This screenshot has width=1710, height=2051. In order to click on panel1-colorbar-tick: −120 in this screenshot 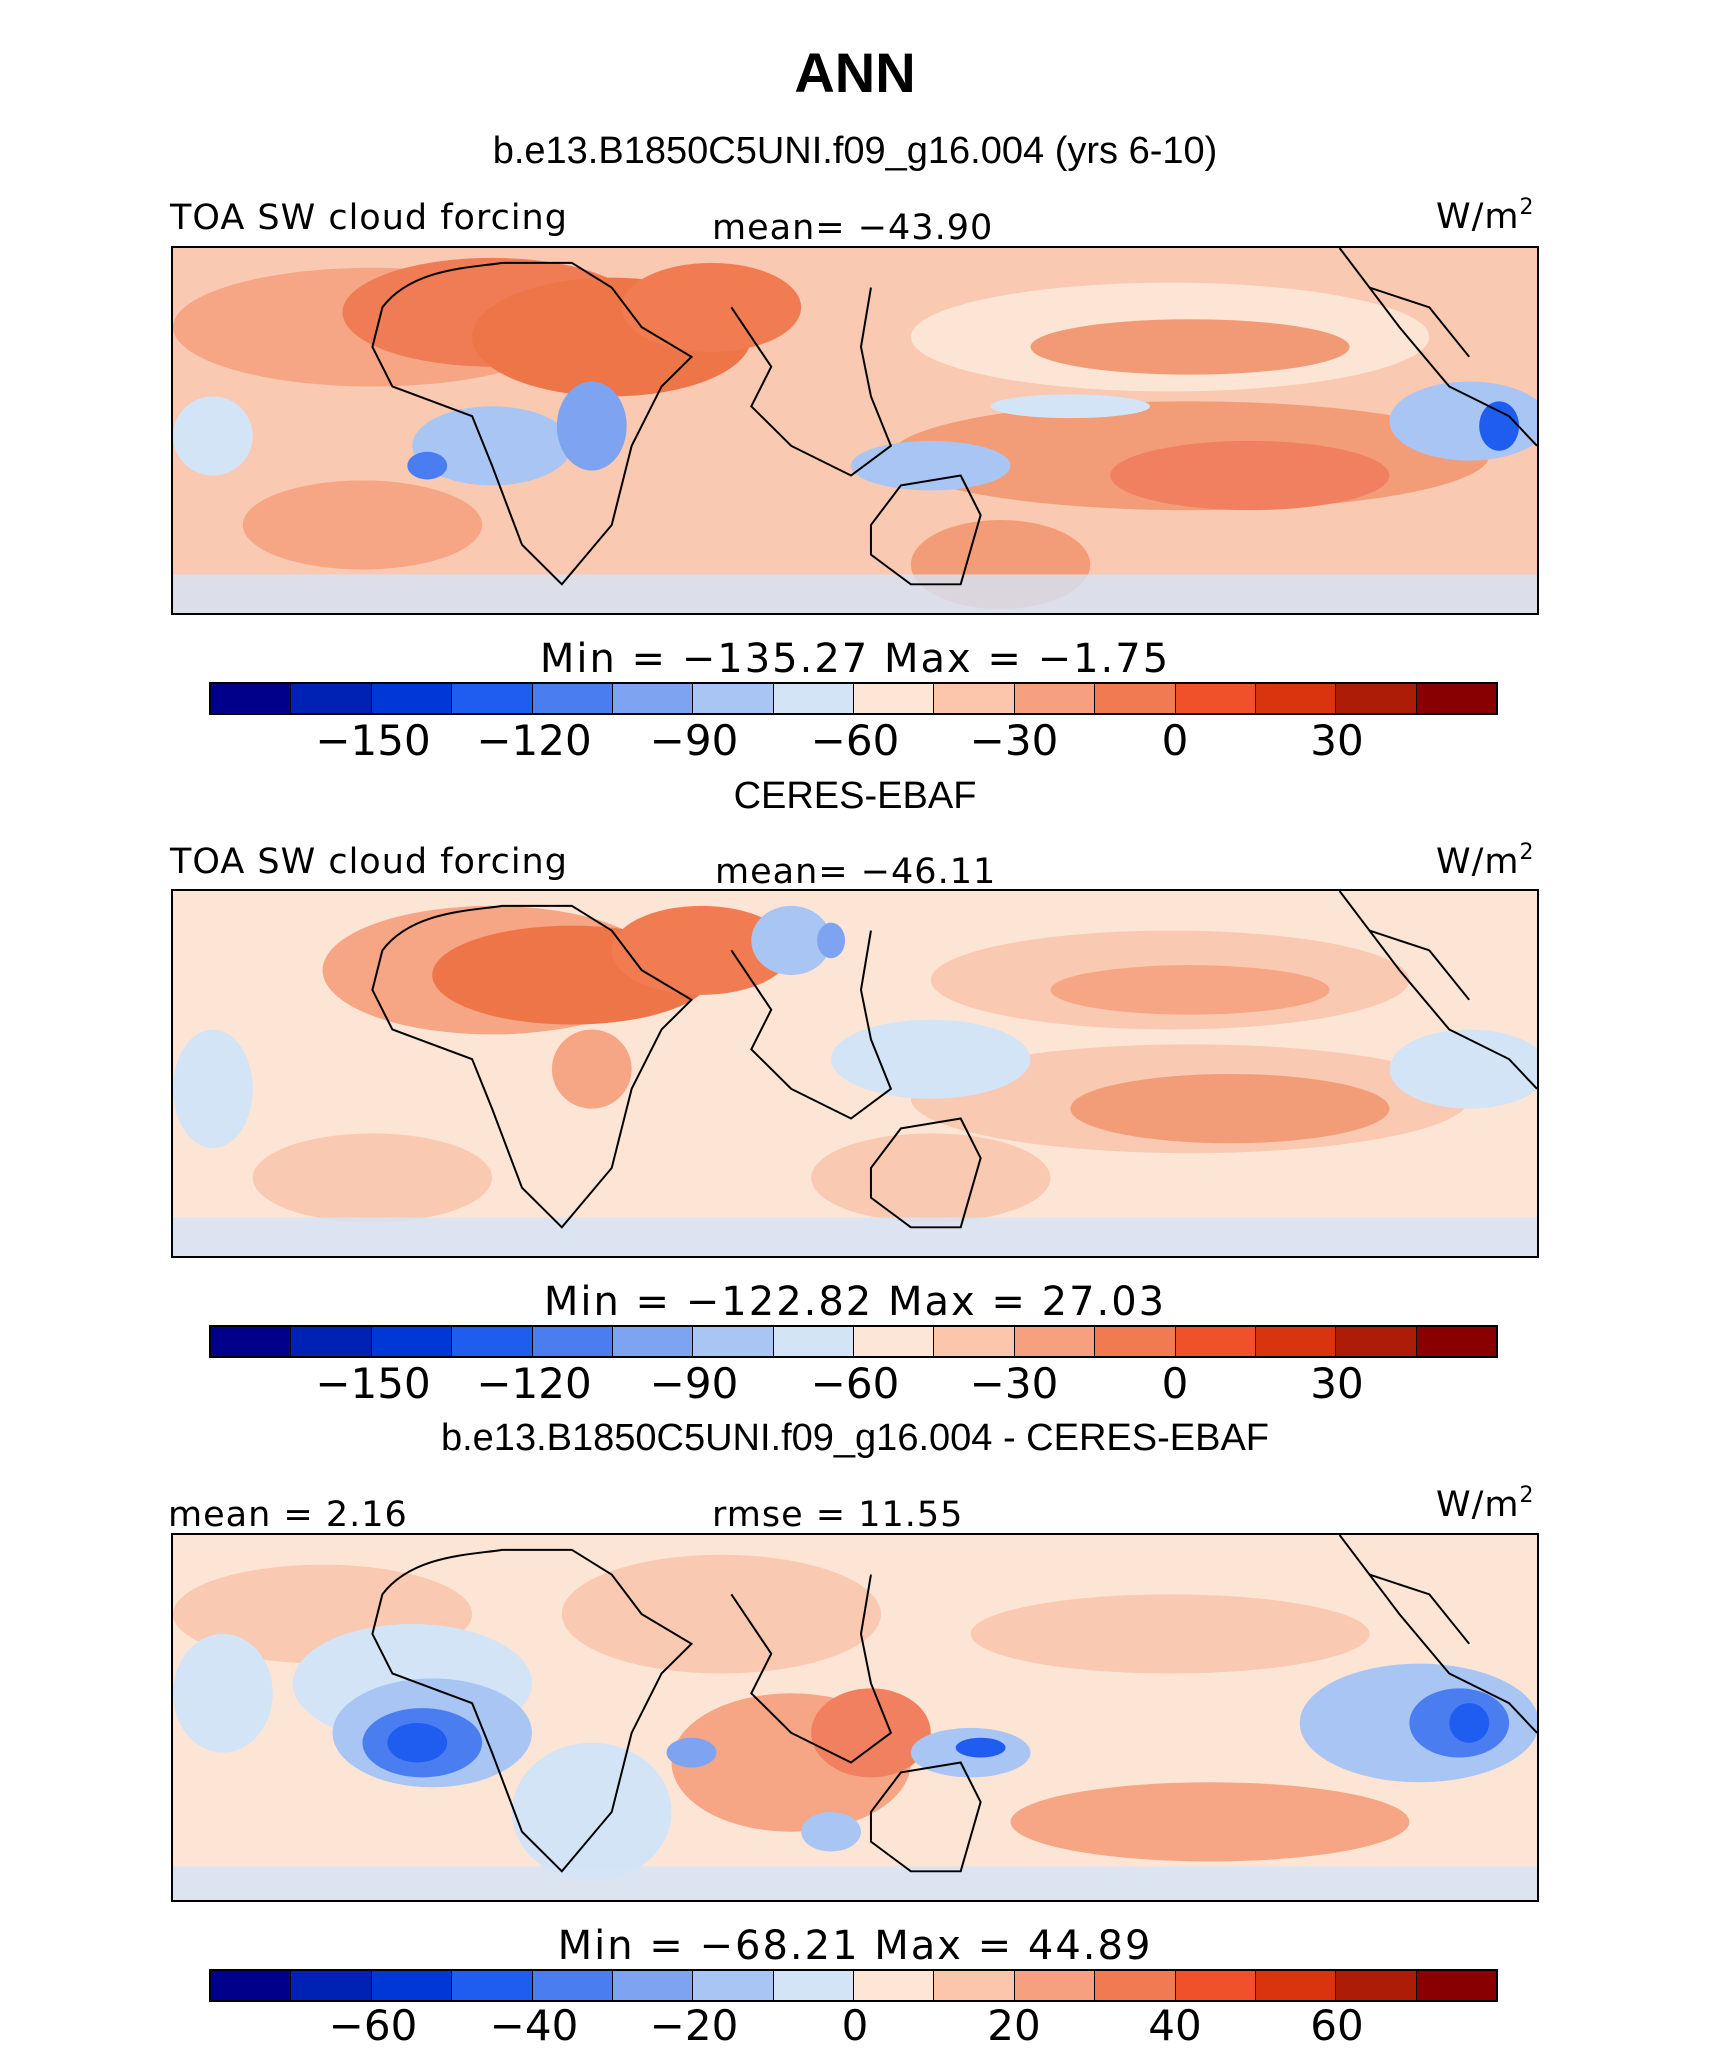, I will do `click(534, 740)`.